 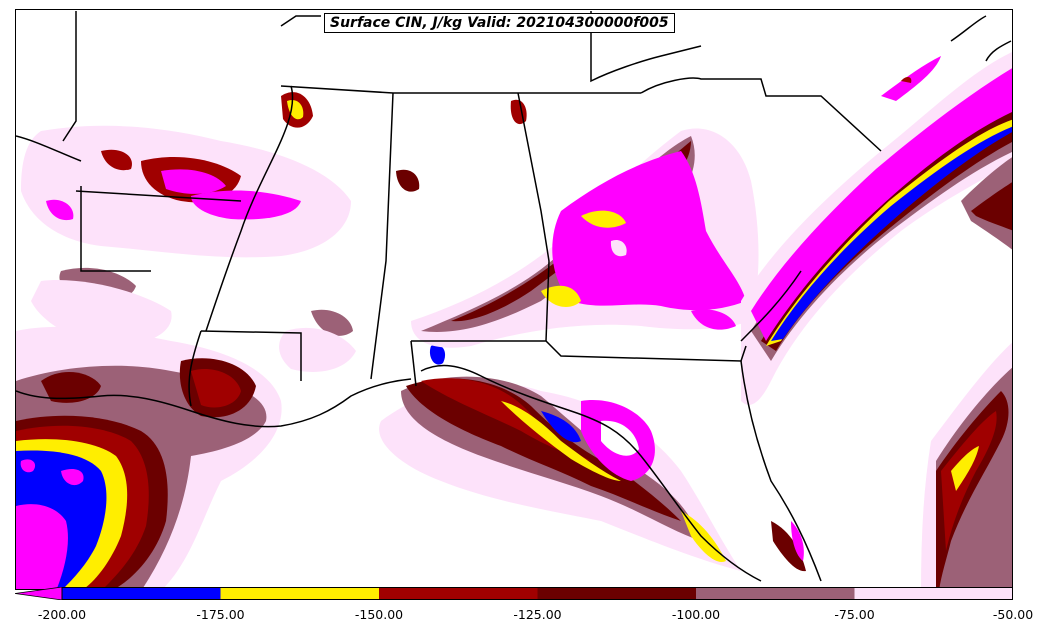 What do you see at coordinates (966, 373) in the screenshot?
I see `atlantic-east-cin` at bounding box center [966, 373].